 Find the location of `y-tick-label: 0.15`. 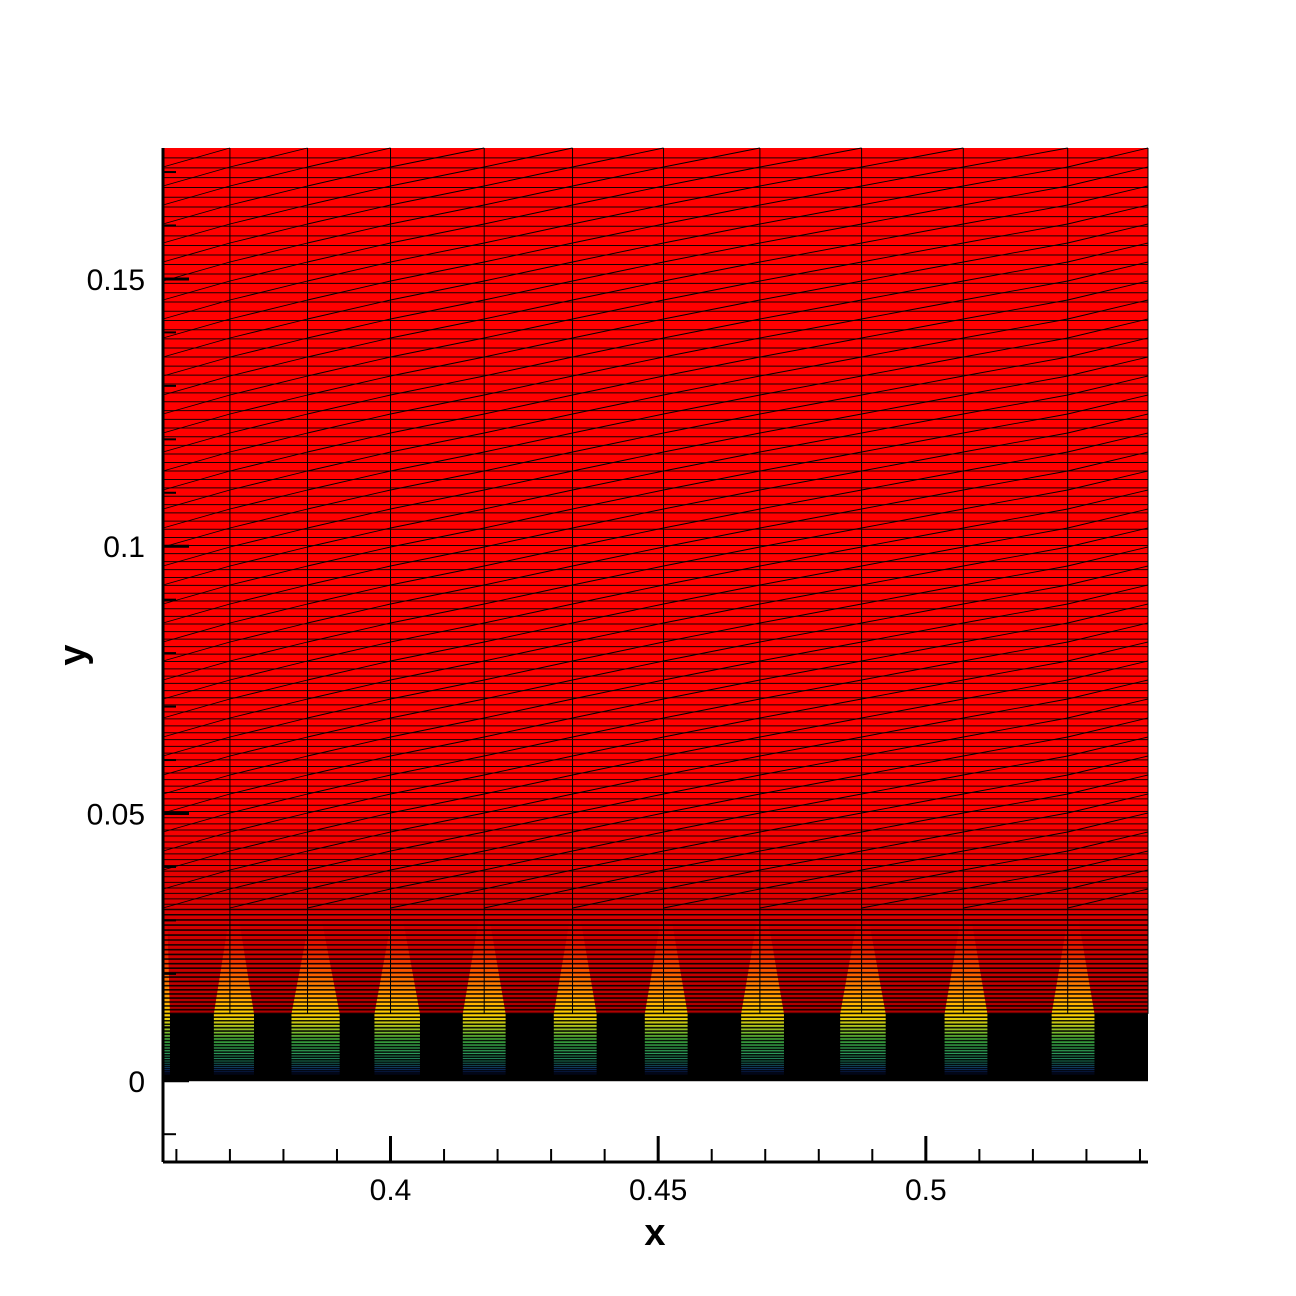

y-tick-label: 0.15 is located at coordinates (116, 280).